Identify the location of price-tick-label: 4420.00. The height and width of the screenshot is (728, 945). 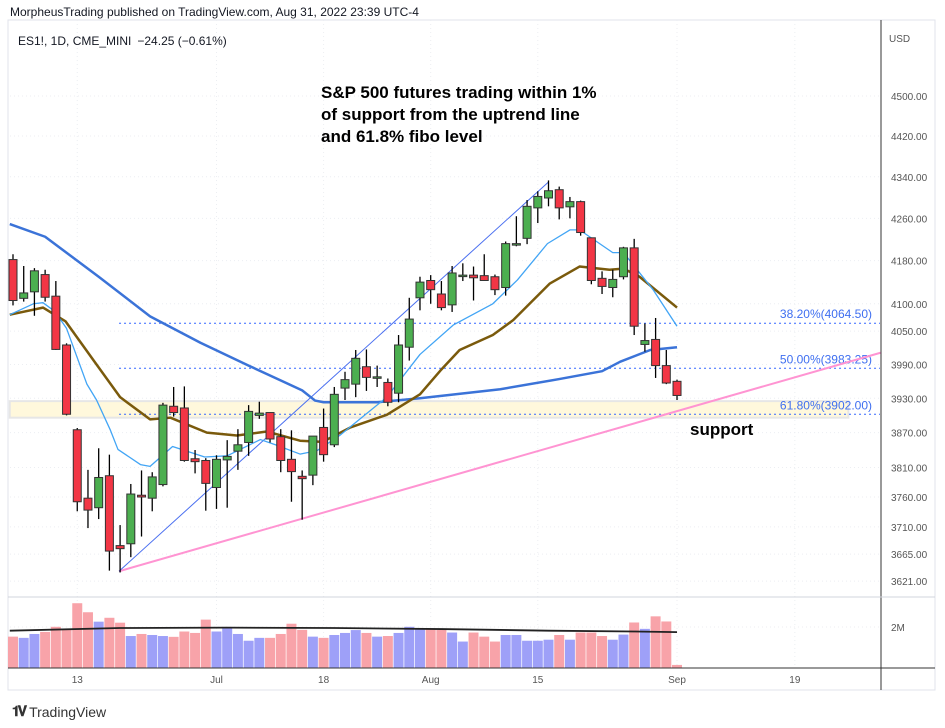
(909, 137).